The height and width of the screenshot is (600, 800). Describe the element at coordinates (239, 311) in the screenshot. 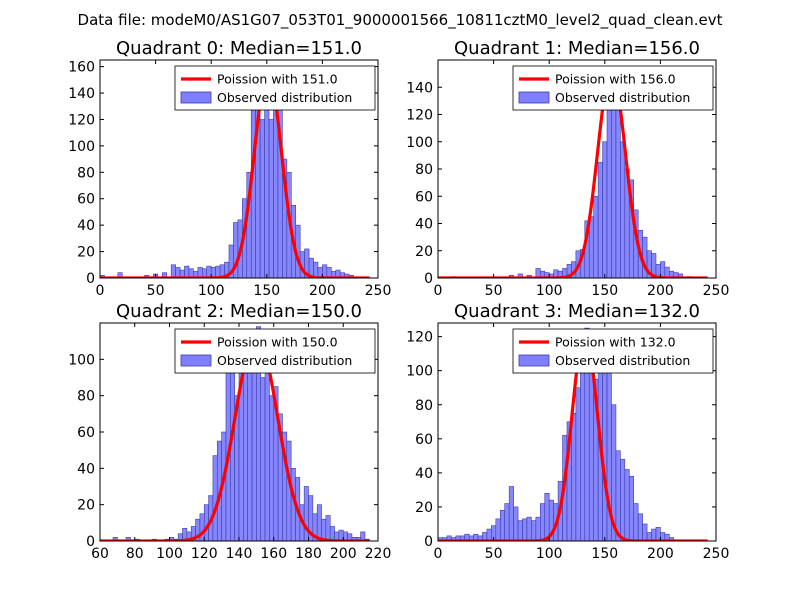

I see `chart-title: Quadrant 2: Median=150.0` at that location.